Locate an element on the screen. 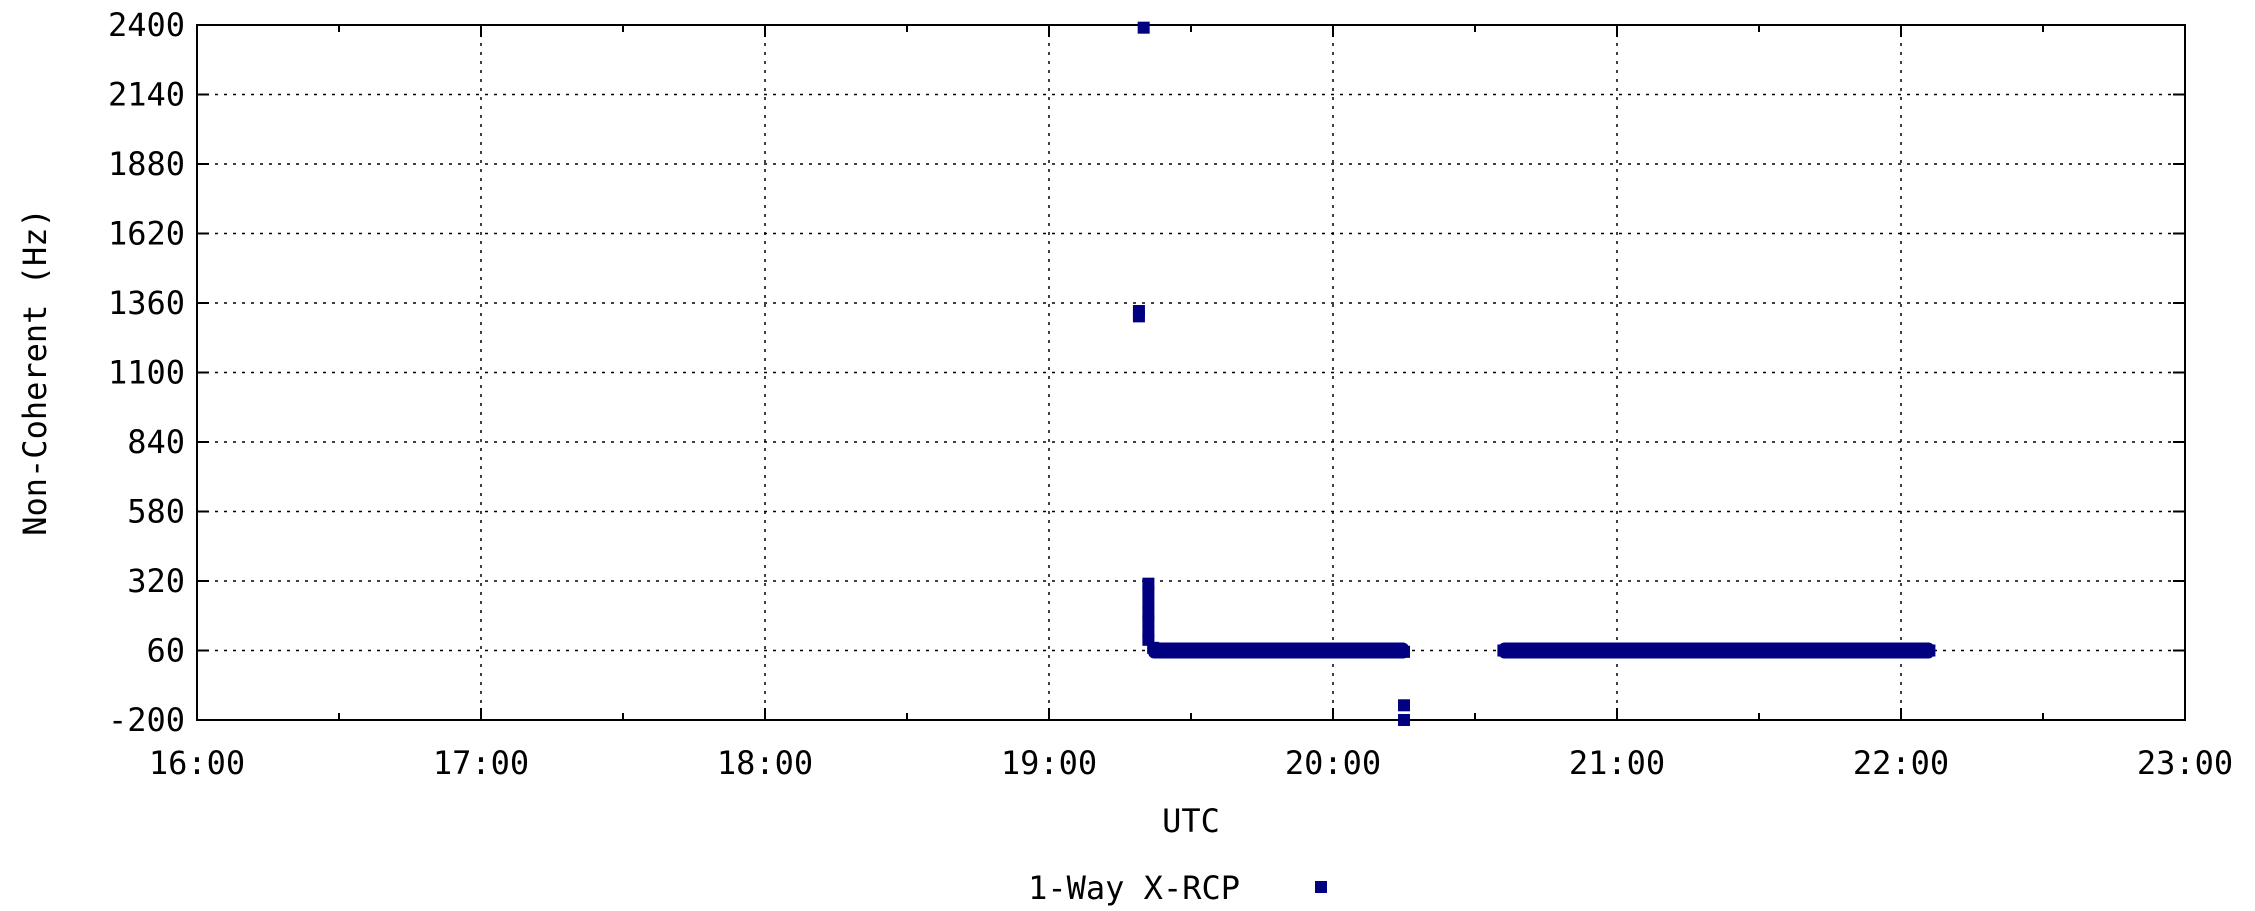 The width and height of the screenshot is (2255, 911). x-tick-label: 22:00 is located at coordinates (1901, 763).